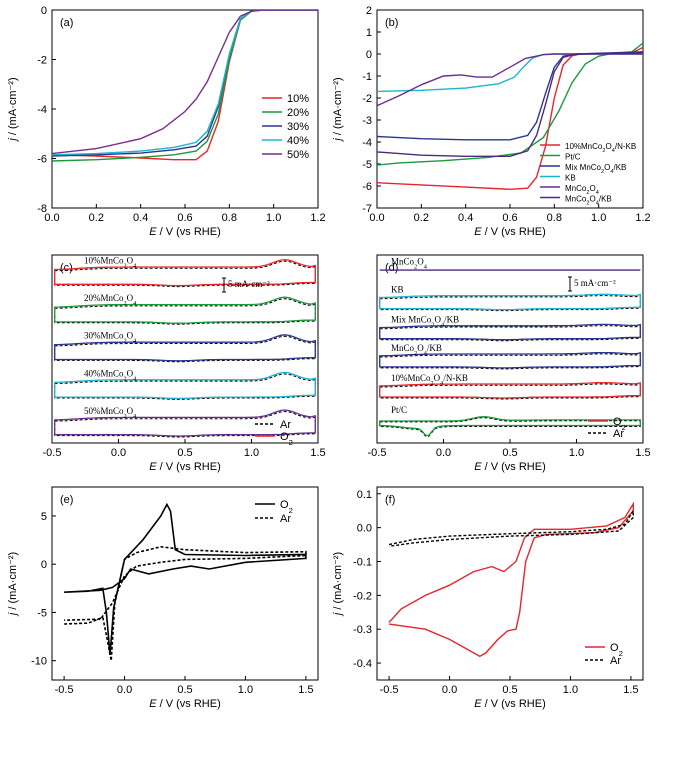 Image resolution: width=679 pixels, height=762 pixels. Describe the element at coordinates (298, 99) in the screenshot. I see `legend-entry: 10%` at that location.